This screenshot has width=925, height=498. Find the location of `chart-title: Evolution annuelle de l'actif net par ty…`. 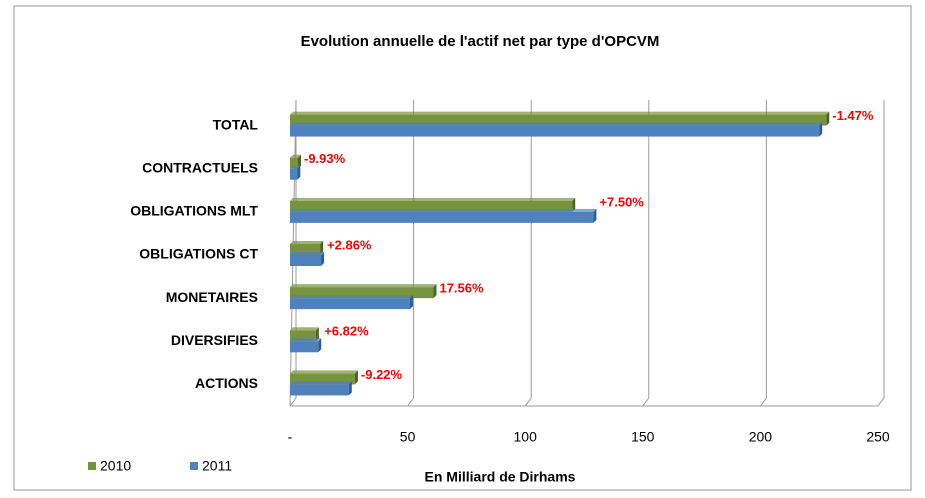

chart-title: Evolution annuelle de l'actif net par ty… is located at coordinates (480, 41).